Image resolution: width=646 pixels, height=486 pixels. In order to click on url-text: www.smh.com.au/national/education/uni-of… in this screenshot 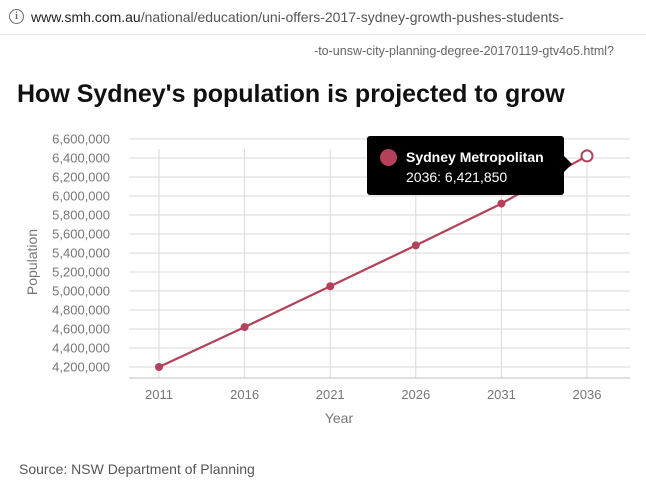, I will do `click(297, 17)`.